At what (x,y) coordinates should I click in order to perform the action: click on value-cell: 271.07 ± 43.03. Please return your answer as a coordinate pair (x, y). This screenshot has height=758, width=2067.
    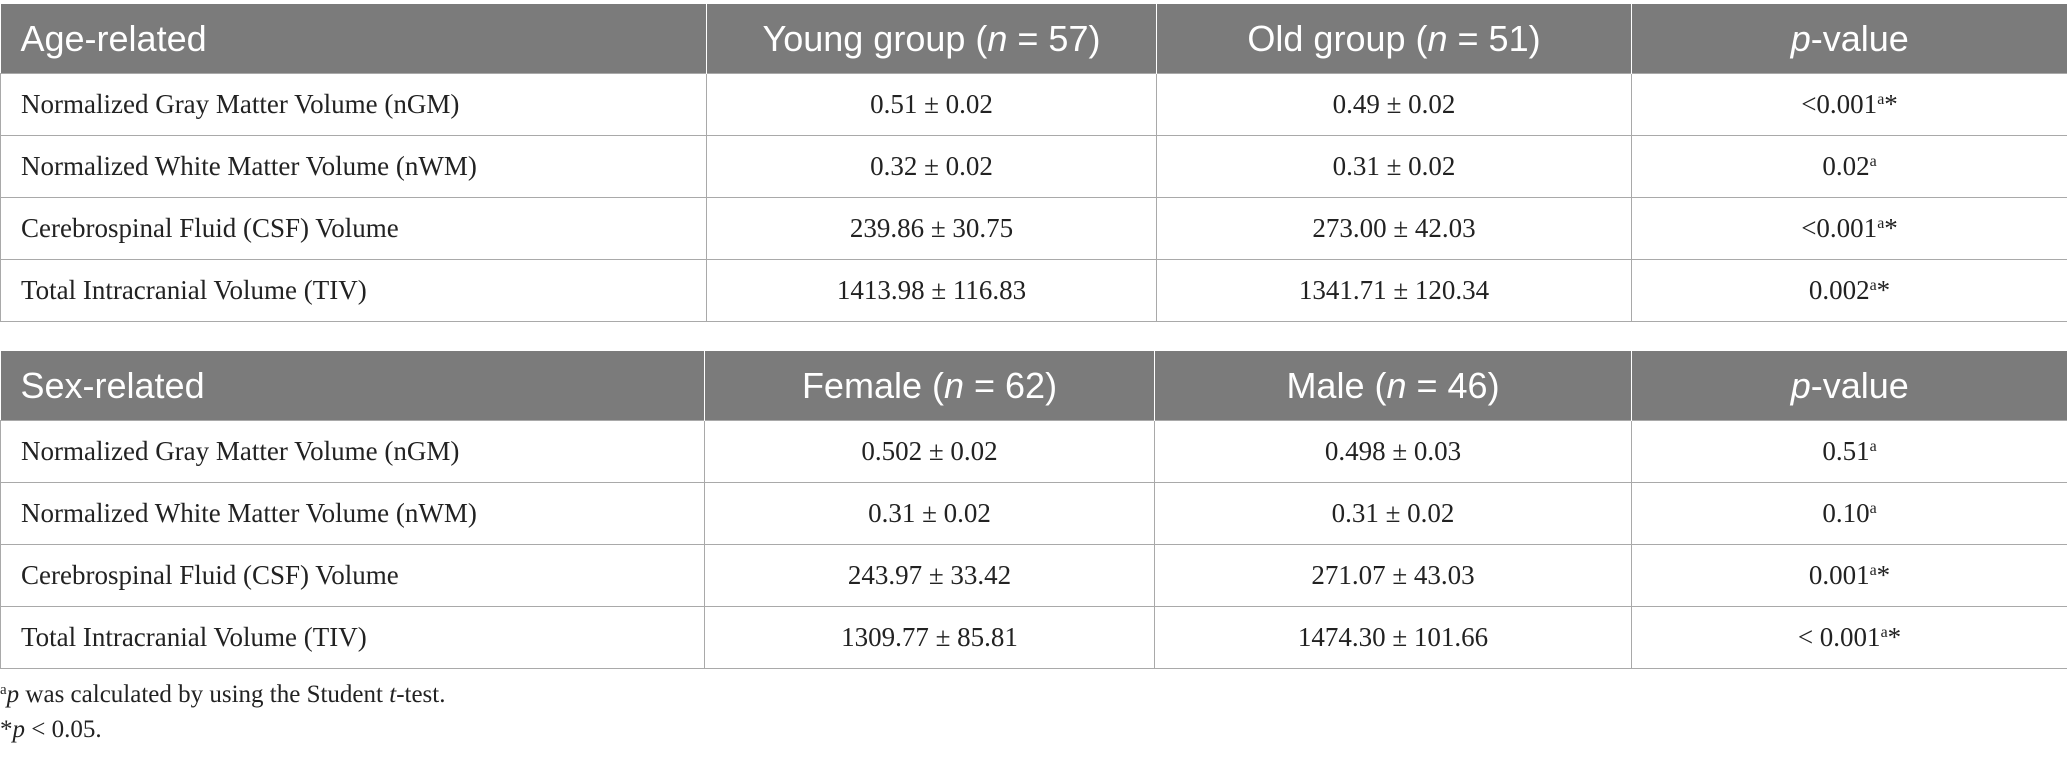
    Looking at the image, I should click on (1393, 575).